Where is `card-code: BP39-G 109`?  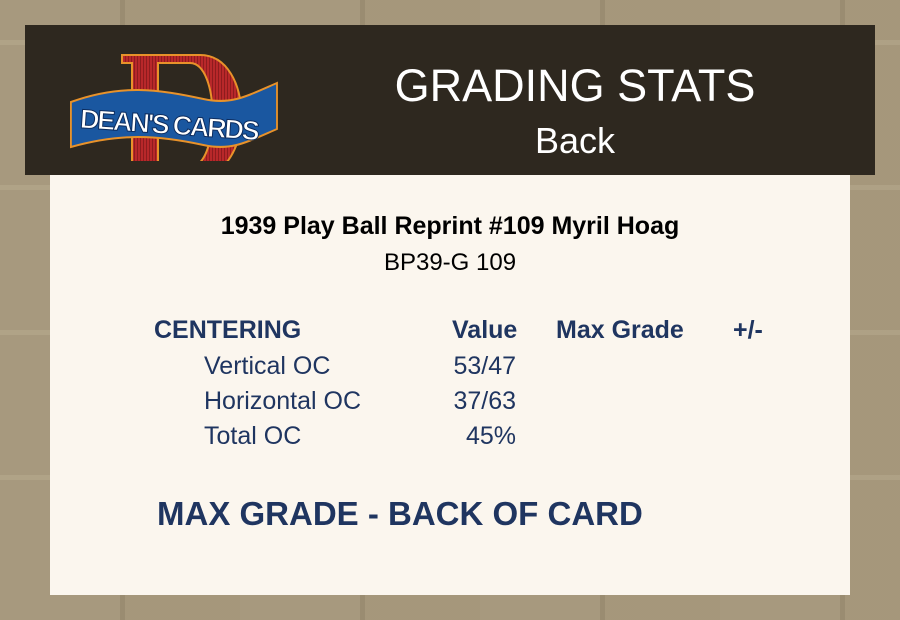 card-code: BP39-G 109 is located at coordinates (450, 262).